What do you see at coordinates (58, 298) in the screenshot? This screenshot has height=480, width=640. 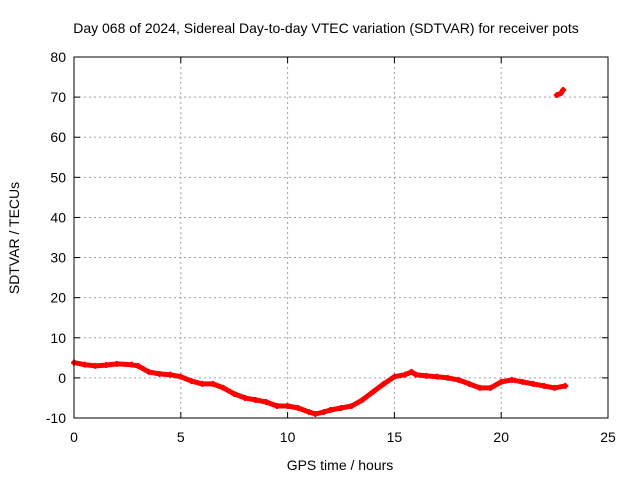 I see `y-tick-label: 20` at bounding box center [58, 298].